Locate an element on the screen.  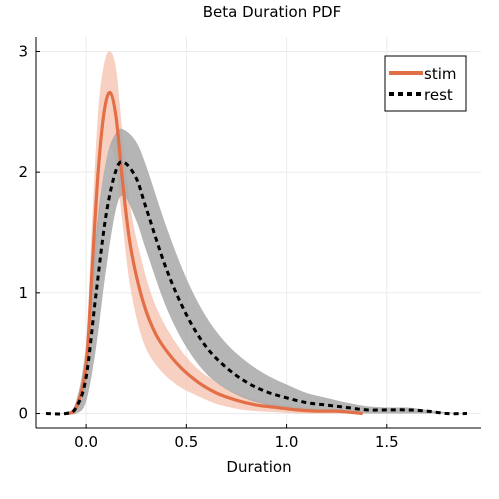
y-tick-label: 3 is located at coordinates (23, 51).